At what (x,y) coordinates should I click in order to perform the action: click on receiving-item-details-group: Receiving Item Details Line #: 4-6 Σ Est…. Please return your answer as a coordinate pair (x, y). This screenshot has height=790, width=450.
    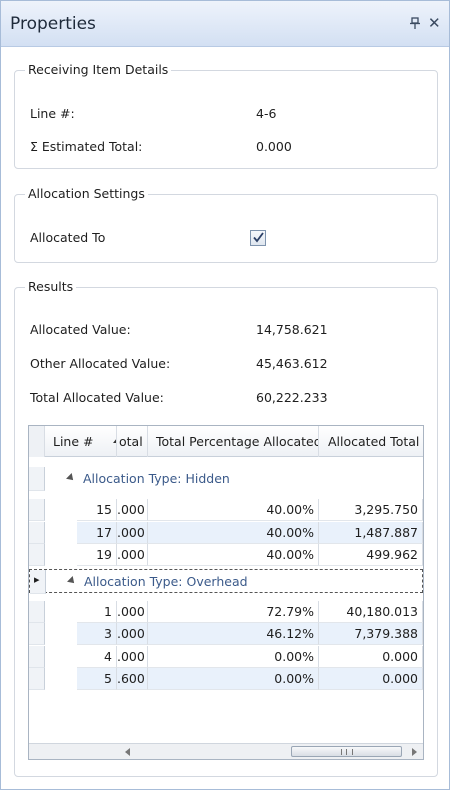
    Looking at the image, I should click on (226, 115).